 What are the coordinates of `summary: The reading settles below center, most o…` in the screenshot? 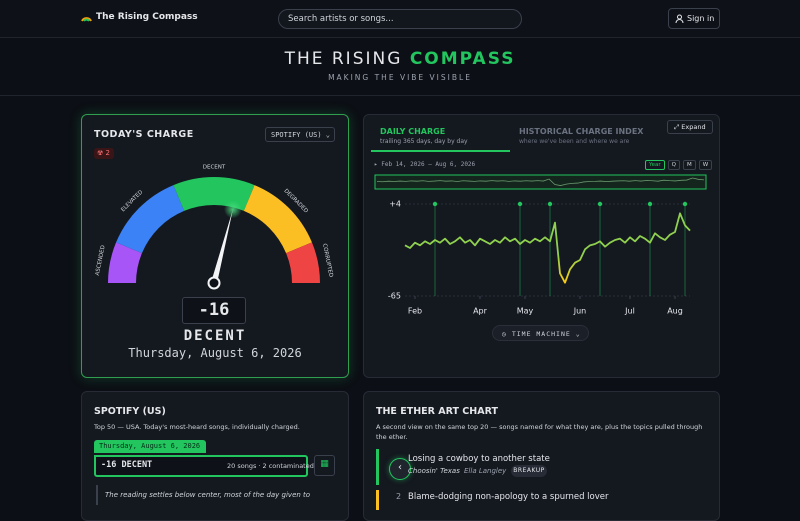 It's located at (216, 495).